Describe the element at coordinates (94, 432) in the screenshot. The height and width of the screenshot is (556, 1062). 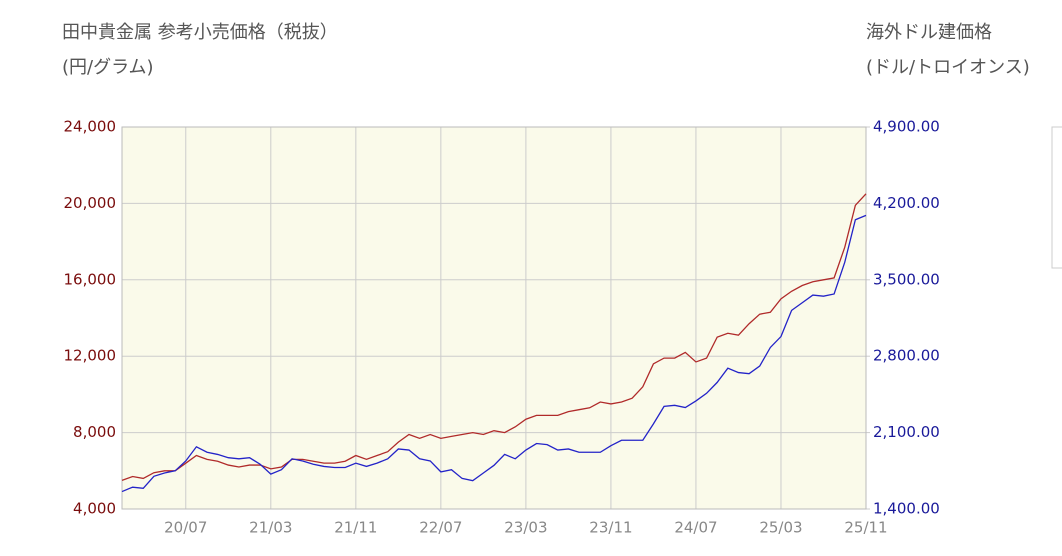
I see `y-tick-label: 8,000` at that location.